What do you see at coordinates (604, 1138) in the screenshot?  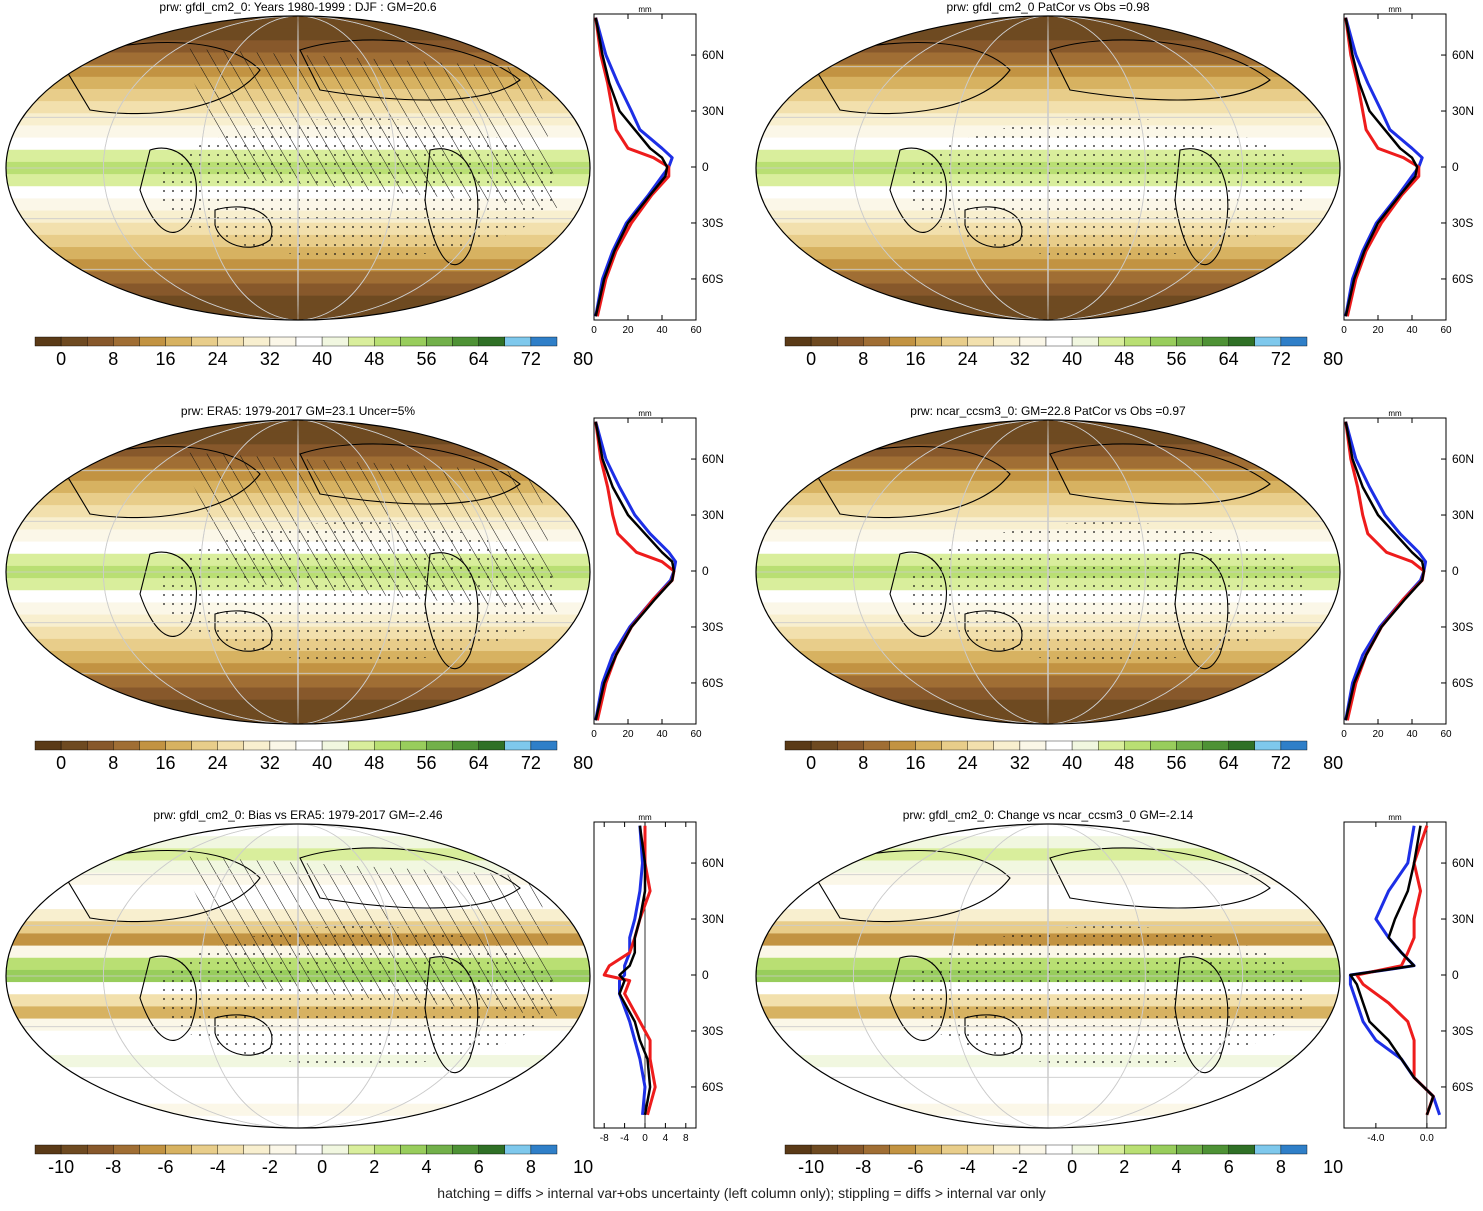 I see `profile-xtick-label: -8` at bounding box center [604, 1138].